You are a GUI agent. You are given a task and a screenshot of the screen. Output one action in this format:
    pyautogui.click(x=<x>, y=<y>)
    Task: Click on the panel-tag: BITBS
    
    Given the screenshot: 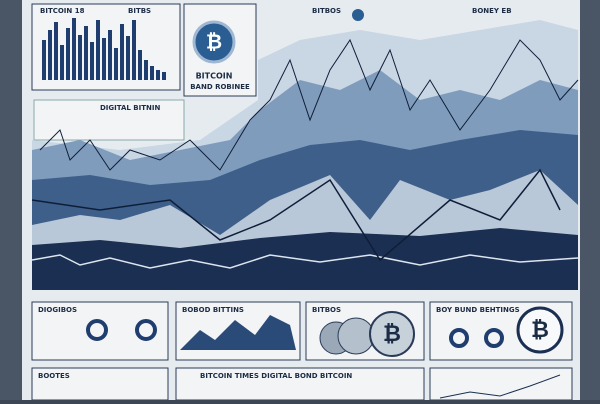 What is the action you would take?
    pyautogui.click(x=139, y=11)
    